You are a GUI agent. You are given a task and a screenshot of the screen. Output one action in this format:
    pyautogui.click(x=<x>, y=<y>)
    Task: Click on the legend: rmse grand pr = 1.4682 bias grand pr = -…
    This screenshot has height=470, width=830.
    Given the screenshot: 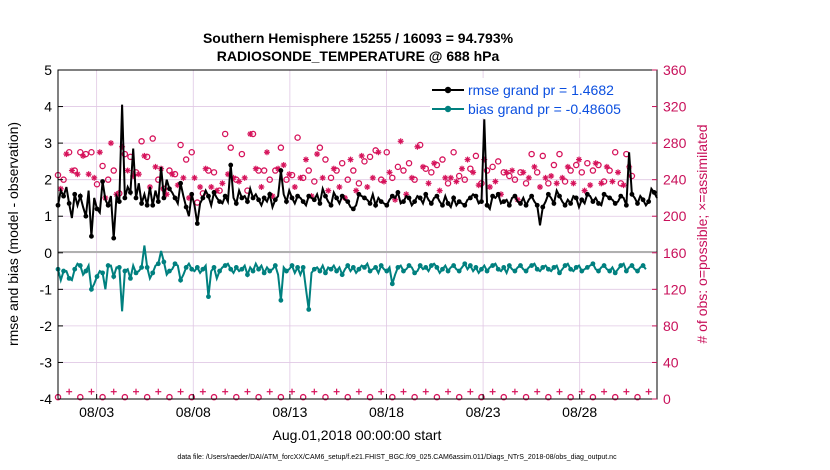 What is the action you would take?
    pyautogui.click(x=541, y=98)
    